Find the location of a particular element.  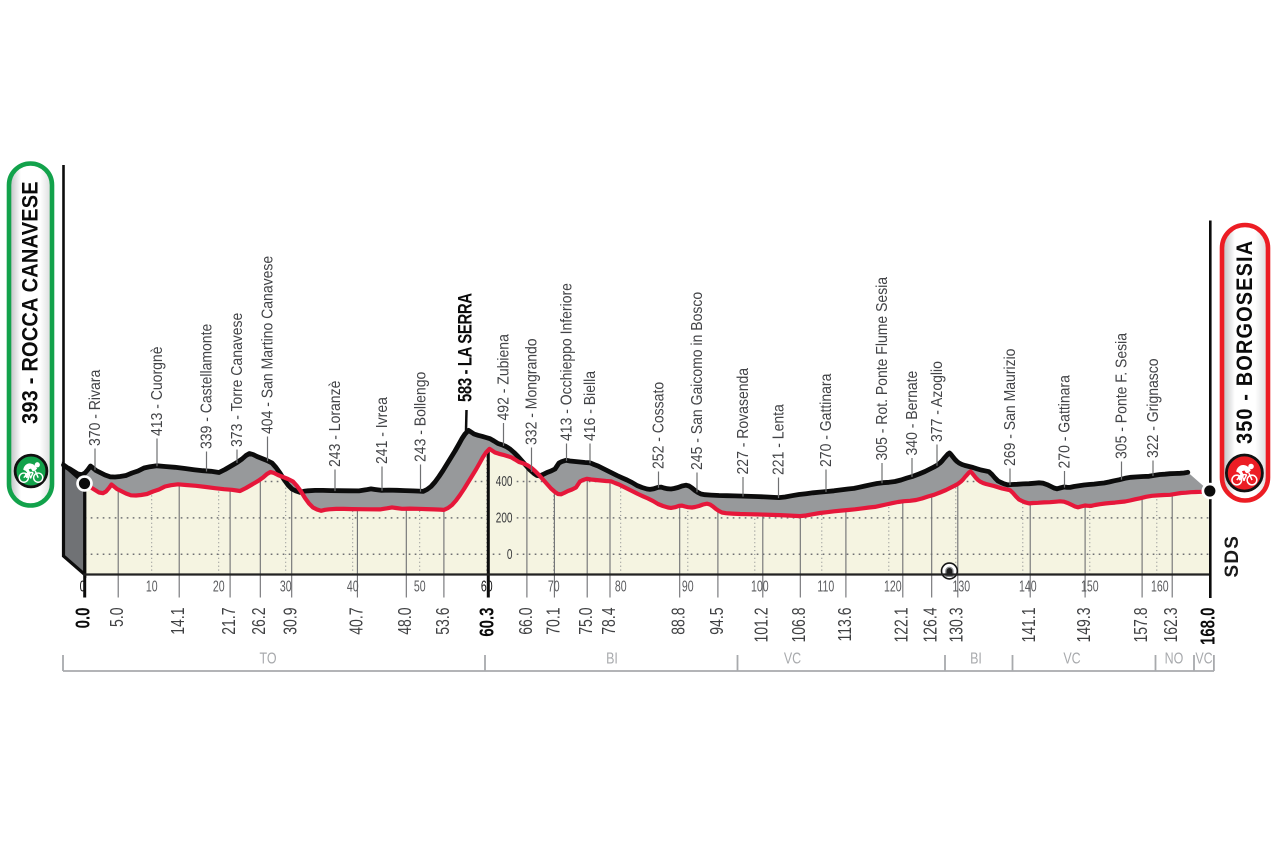

svg-text: 0.0 is located at coordinates (82, 617).